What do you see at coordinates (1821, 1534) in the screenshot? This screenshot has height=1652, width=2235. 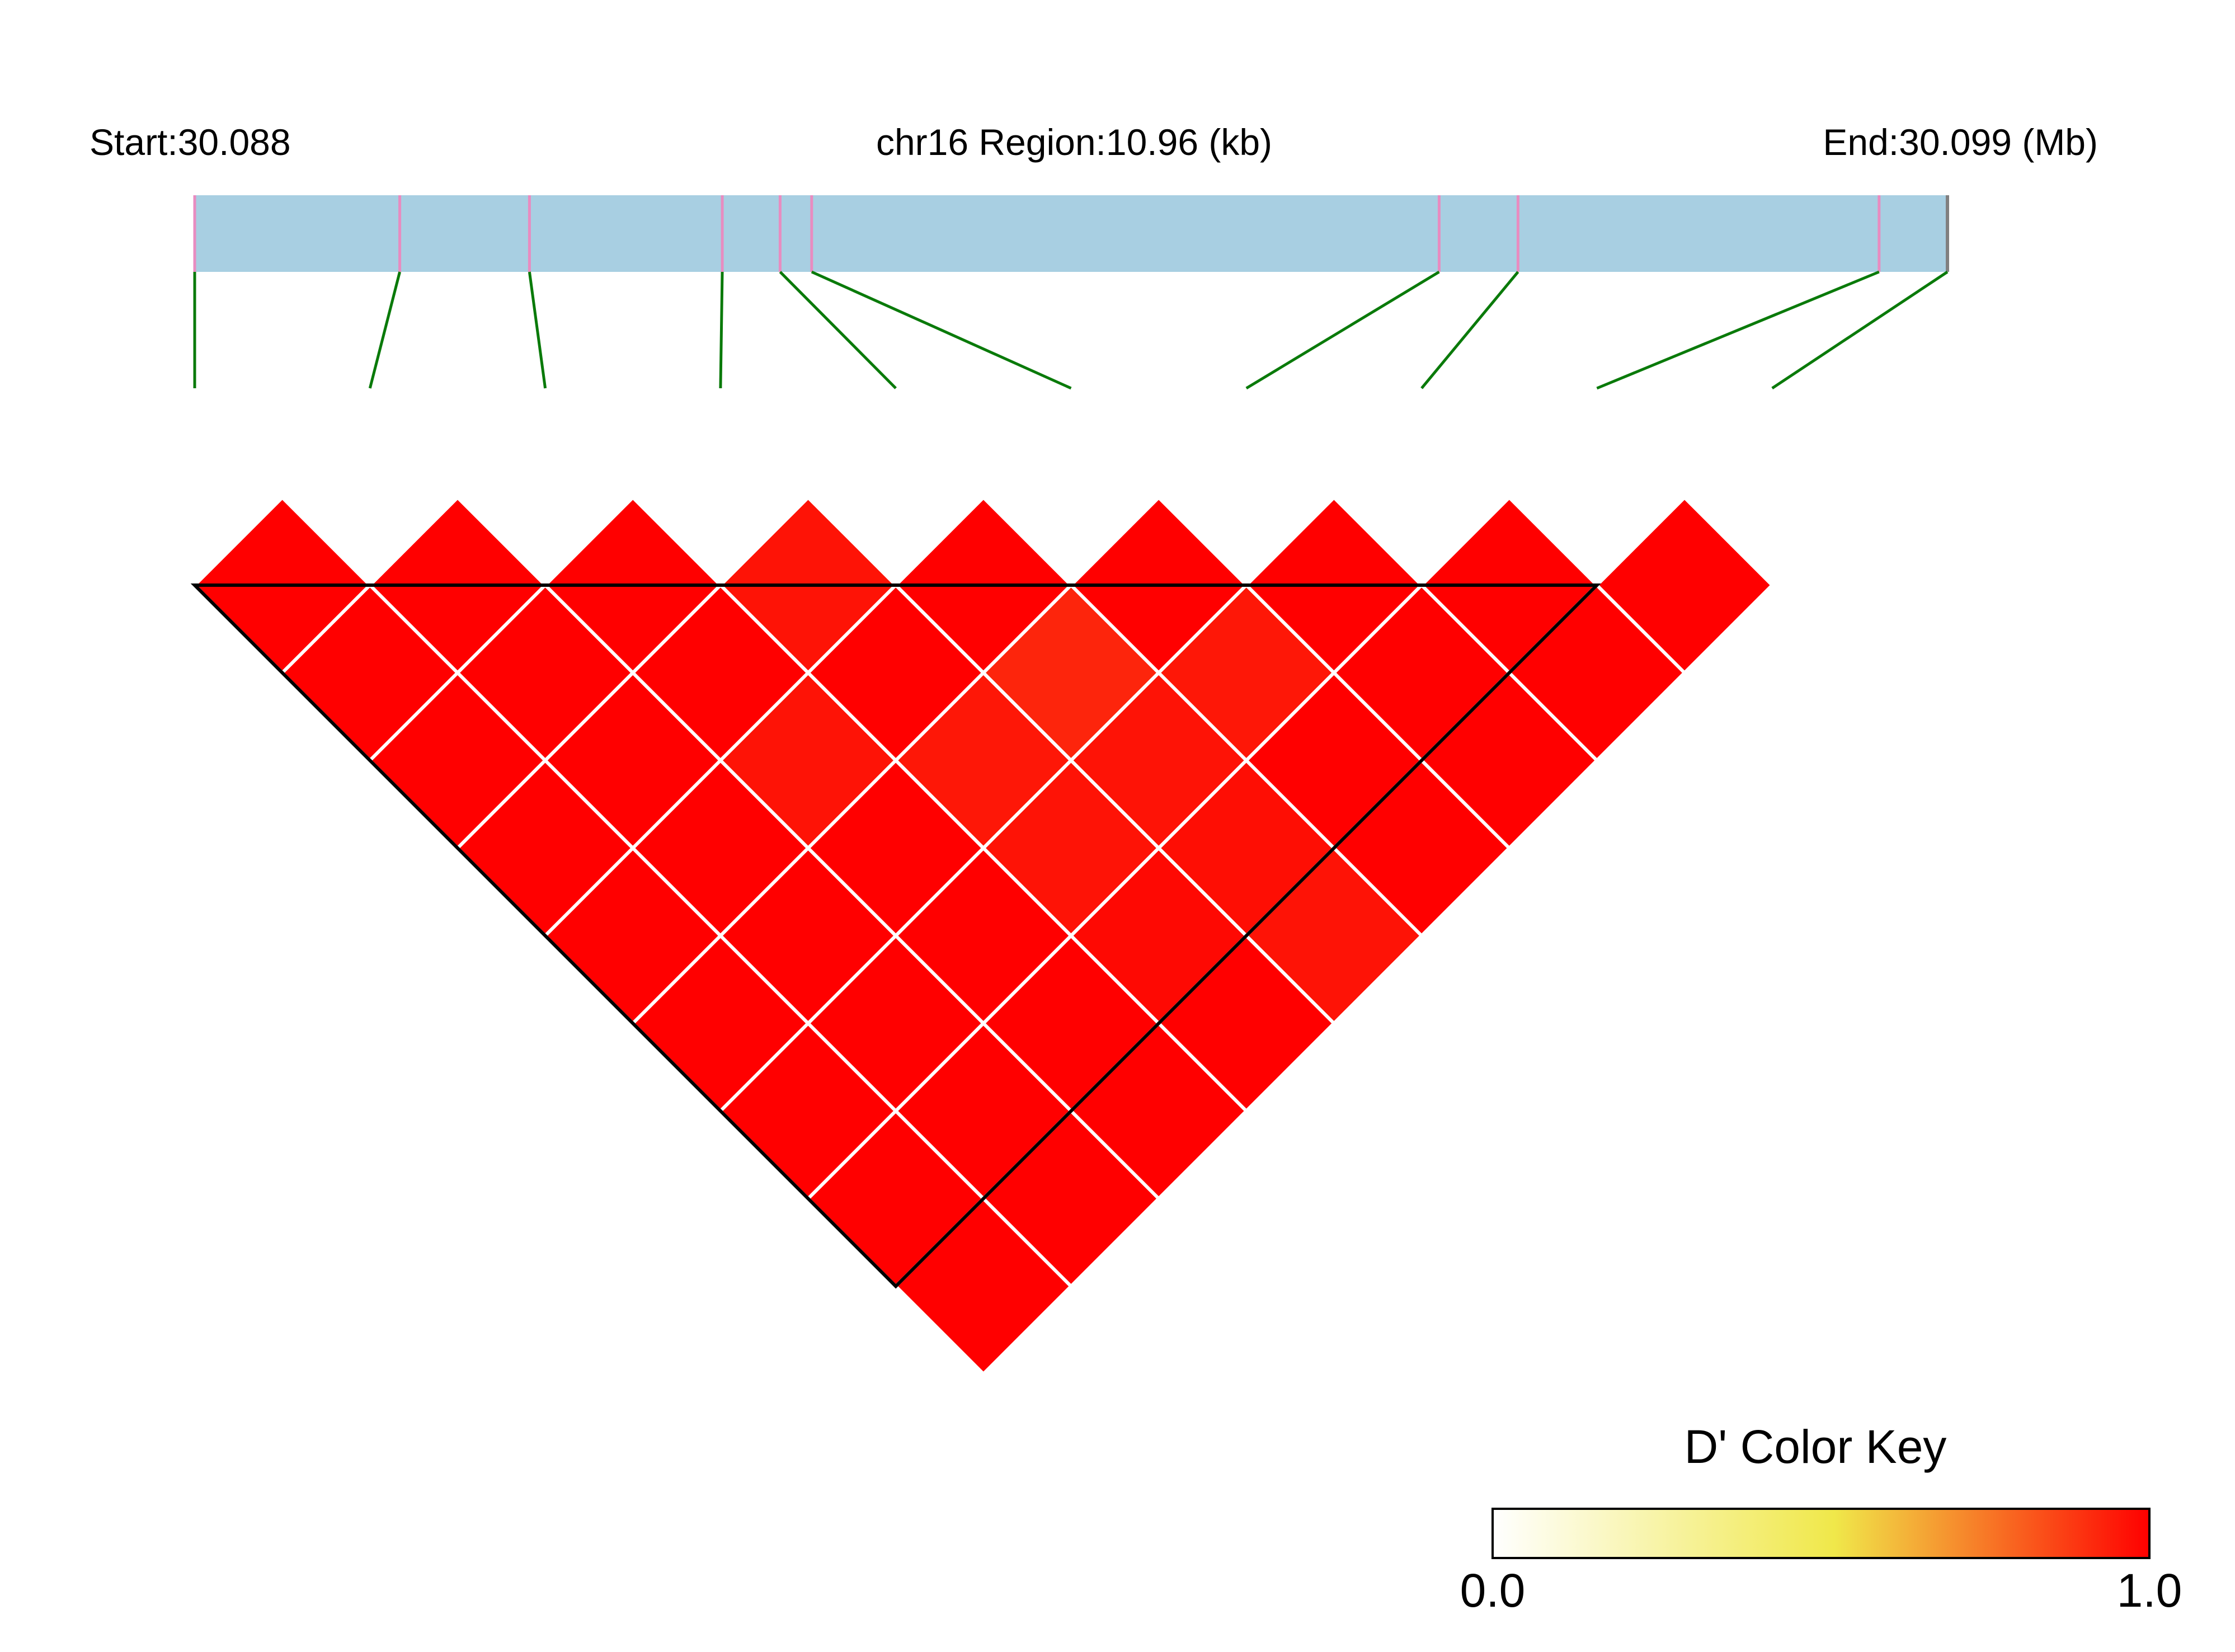 I see `color-key-gradient` at bounding box center [1821, 1534].